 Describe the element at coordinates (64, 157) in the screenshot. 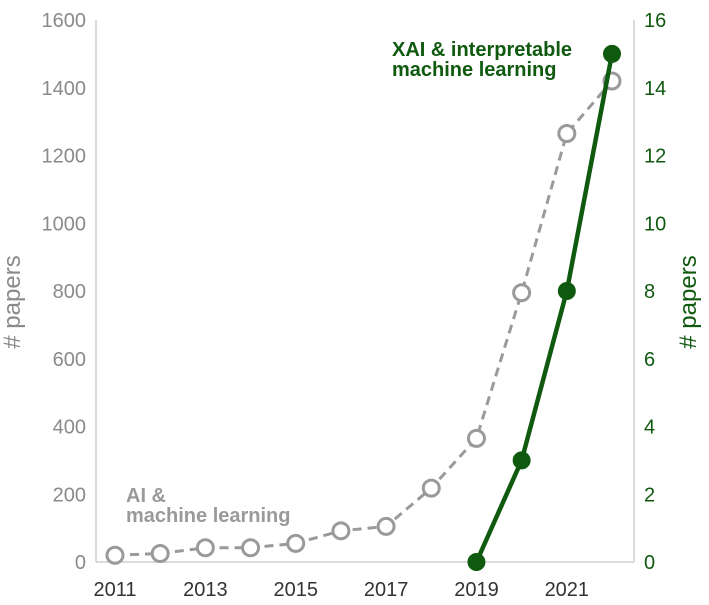

I see `left-y-tick-label: 1200` at that location.